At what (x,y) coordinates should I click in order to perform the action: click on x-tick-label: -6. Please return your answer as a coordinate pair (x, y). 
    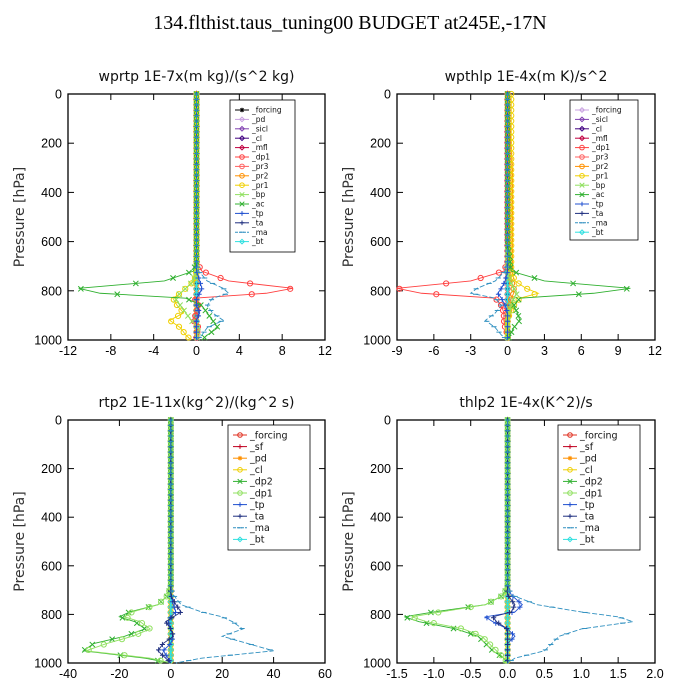
    Looking at the image, I should click on (433, 351).